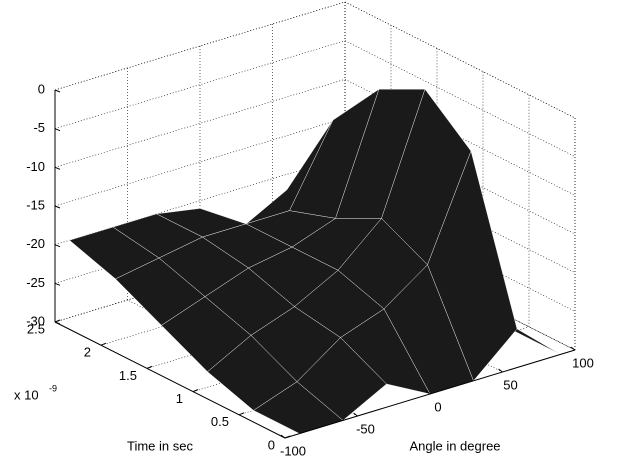  I want to click on x-tick-label: -100, so click(293, 450).